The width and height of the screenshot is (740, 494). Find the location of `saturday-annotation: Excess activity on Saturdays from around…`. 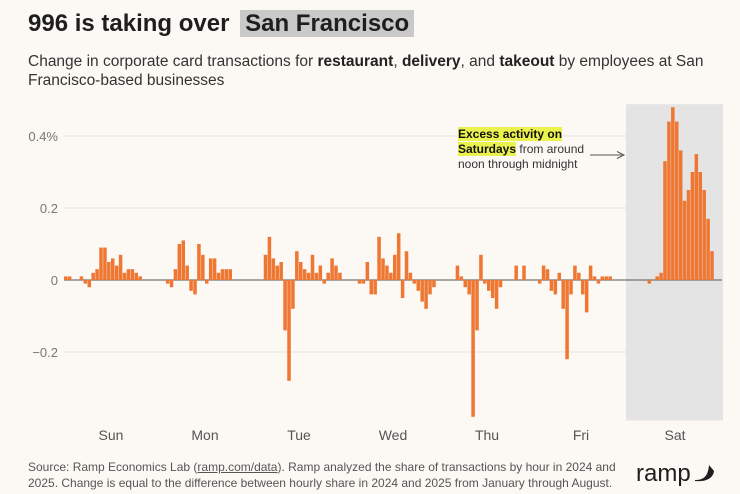

saturday-annotation: Excess activity on Saturdays from around… is located at coordinates (525, 149).